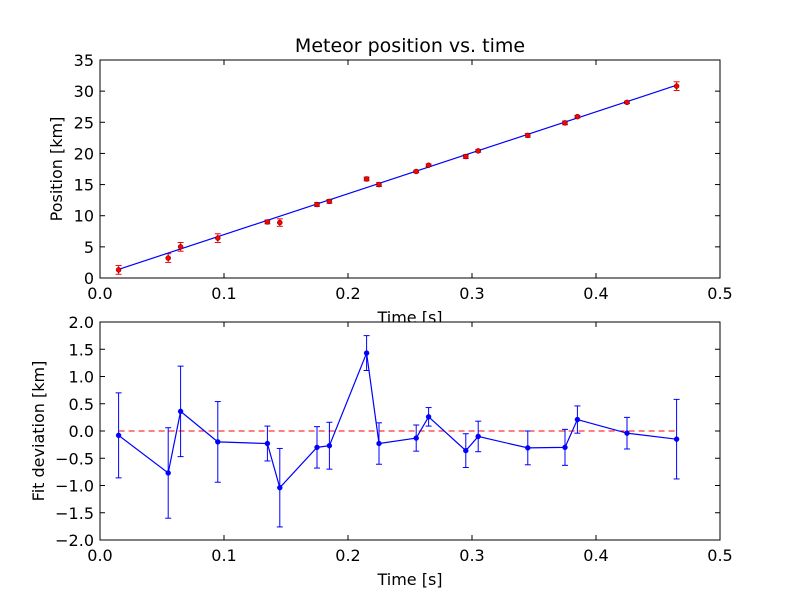  What do you see at coordinates (84, 185) in the screenshot?
I see `position-chart-ytick-label: 15` at bounding box center [84, 185].